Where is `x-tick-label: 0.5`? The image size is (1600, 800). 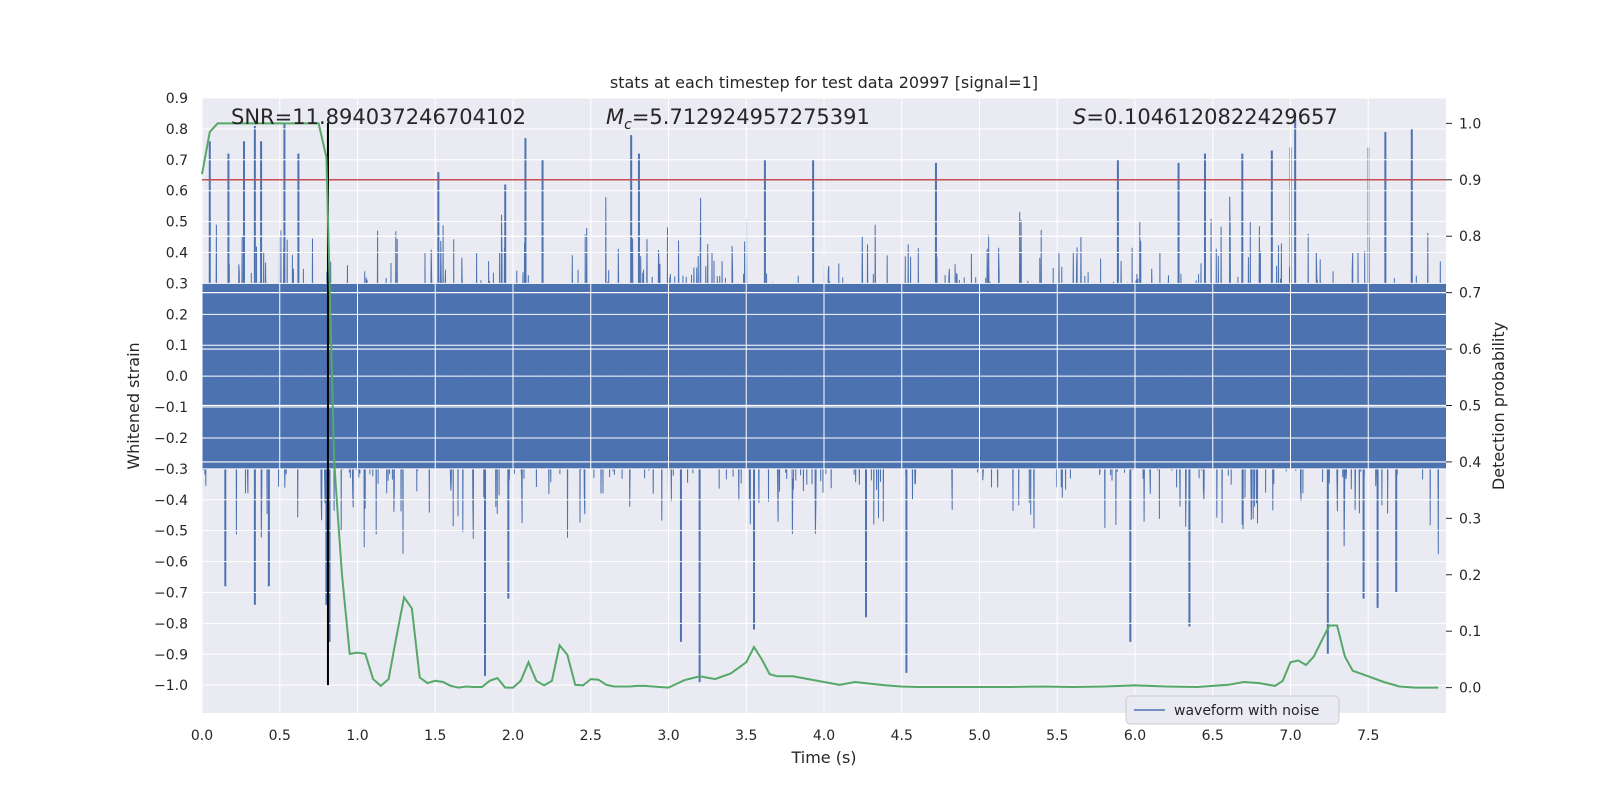 x-tick-label: 0.5 is located at coordinates (280, 736).